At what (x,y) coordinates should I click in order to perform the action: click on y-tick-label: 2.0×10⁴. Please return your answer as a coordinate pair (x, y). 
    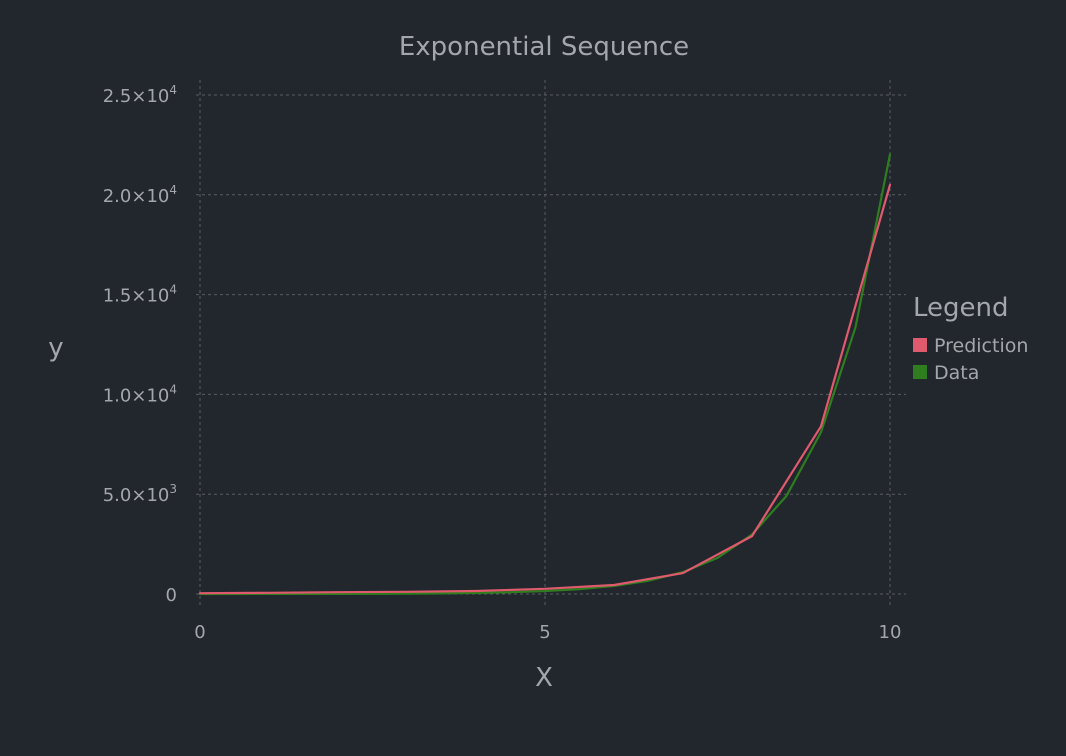
    Looking at the image, I should click on (140, 195).